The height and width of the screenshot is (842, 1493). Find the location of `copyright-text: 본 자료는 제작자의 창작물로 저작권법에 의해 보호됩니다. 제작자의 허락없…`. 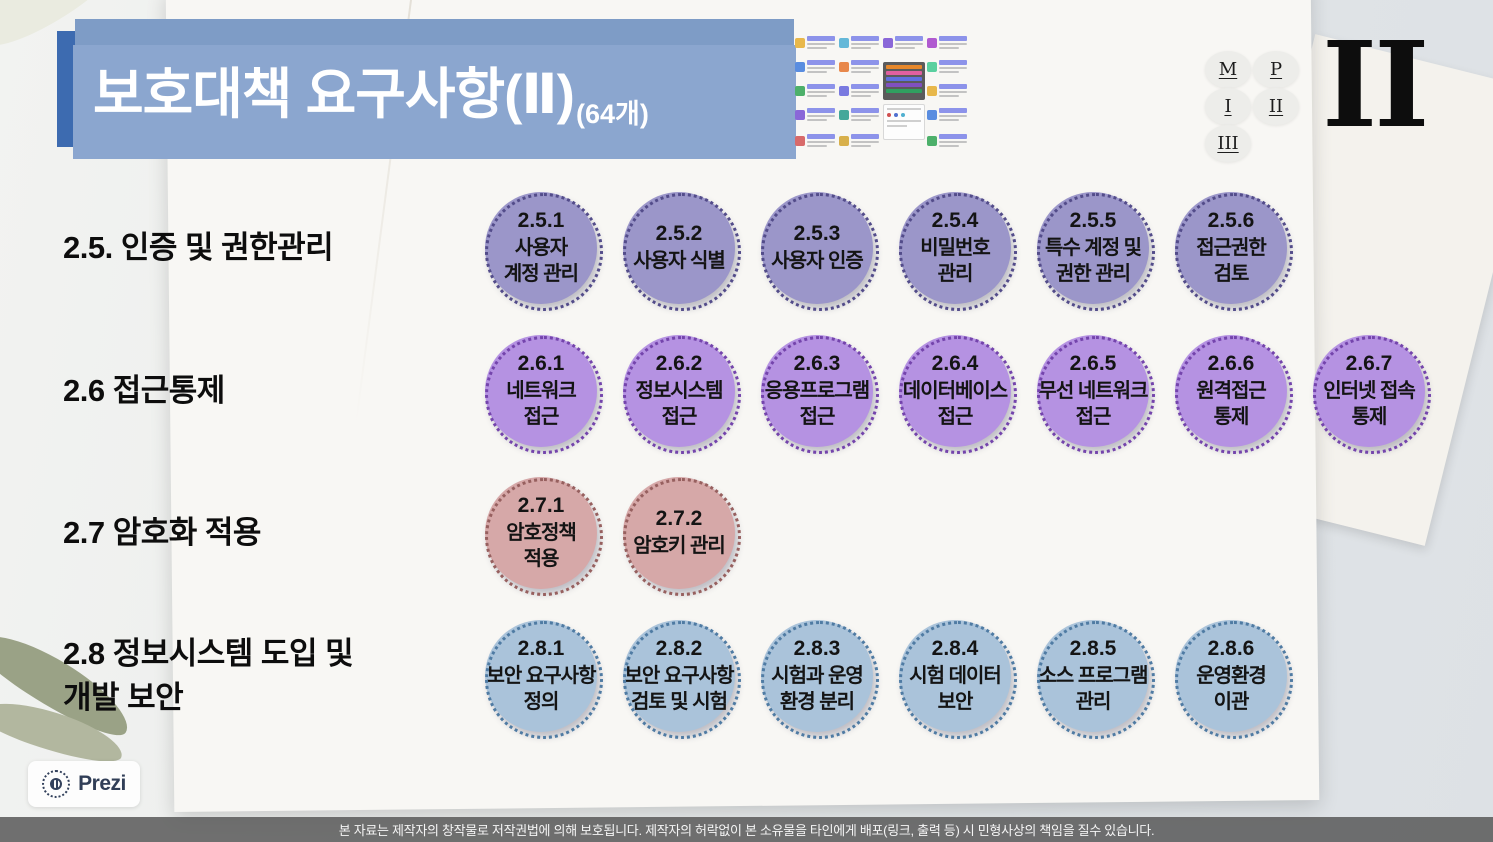

copyright-text: 본 자료는 제작자의 창작물로 저작권법에 의해 보호됩니다. 제작자의 허락없… is located at coordinates (746, 830).